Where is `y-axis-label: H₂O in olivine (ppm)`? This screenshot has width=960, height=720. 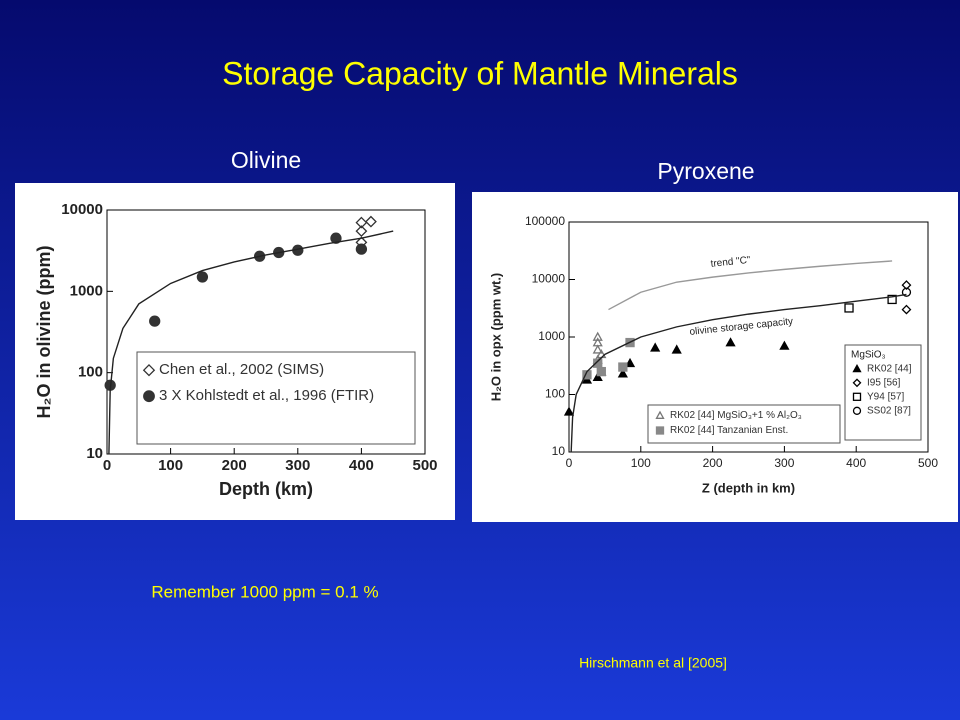 y-axis-label: H₂O in olivine (ppm) is located at coordinates (44, 331).